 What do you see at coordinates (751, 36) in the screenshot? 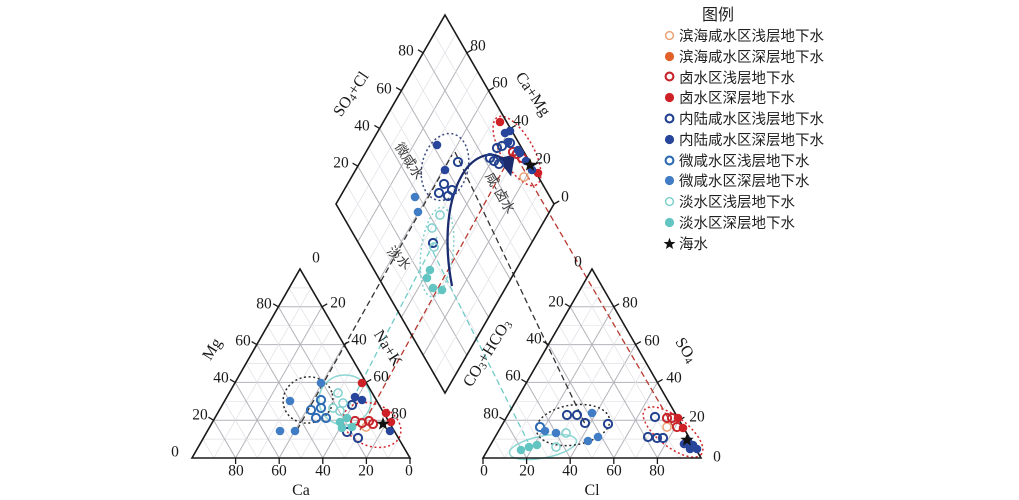
I see `legend-item-label: 滨海咸水区浅层地下水` at bounding box center [751, 36].